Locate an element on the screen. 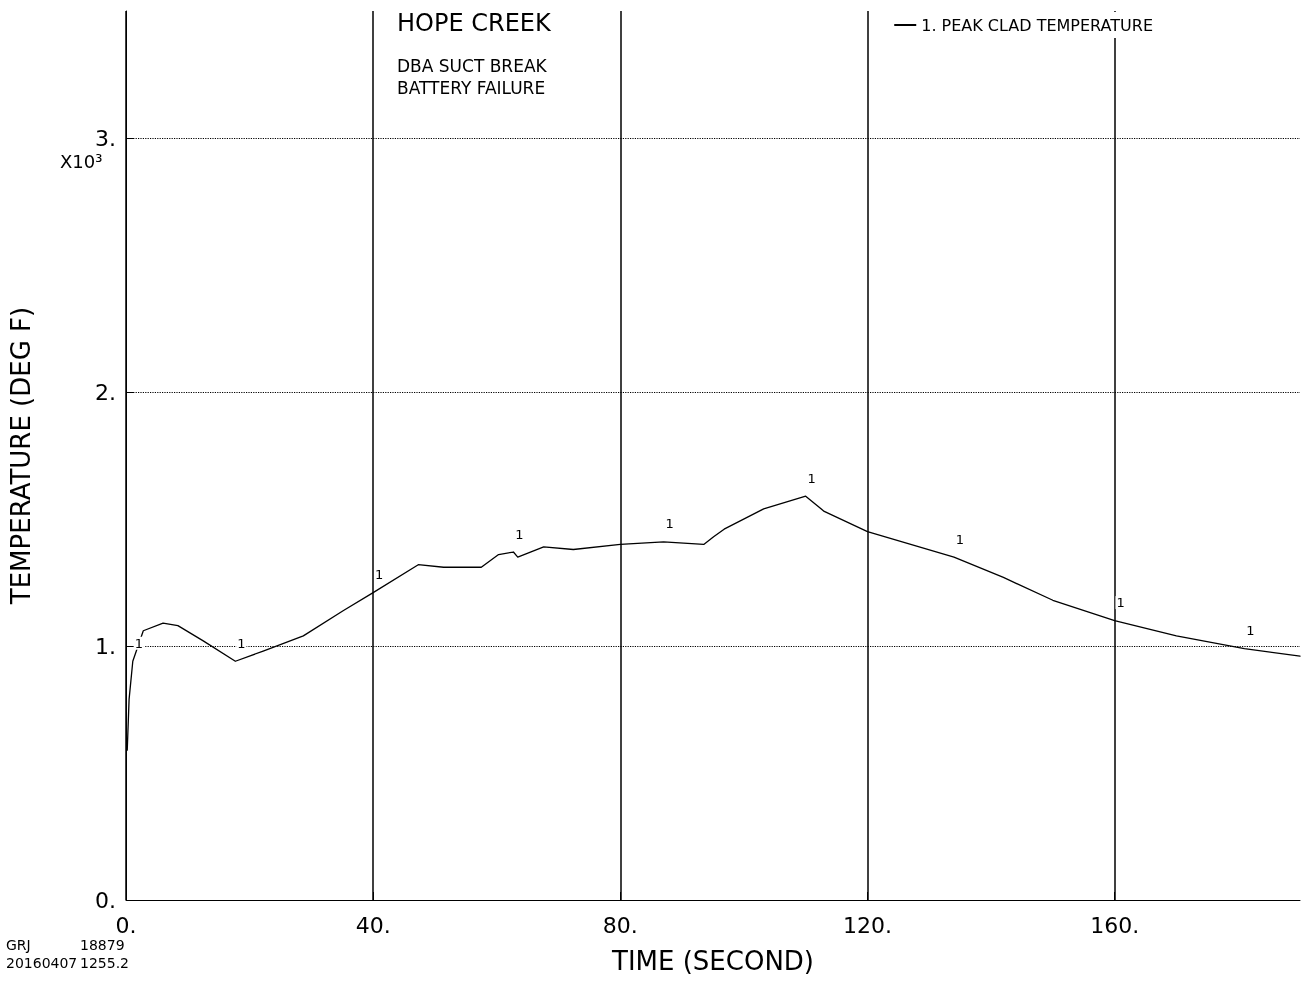  x-tick-label: 160. is located at coordinates (1115, 925).